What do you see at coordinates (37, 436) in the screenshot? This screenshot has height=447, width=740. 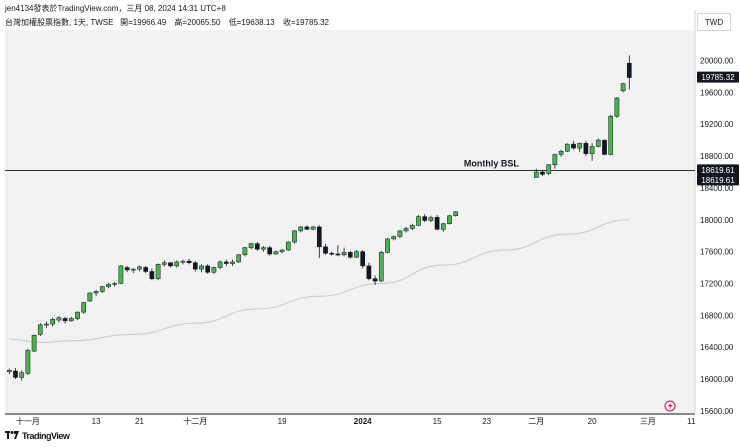 I see `tradingview-footer: TradingView` at bounding box center [37, 436].